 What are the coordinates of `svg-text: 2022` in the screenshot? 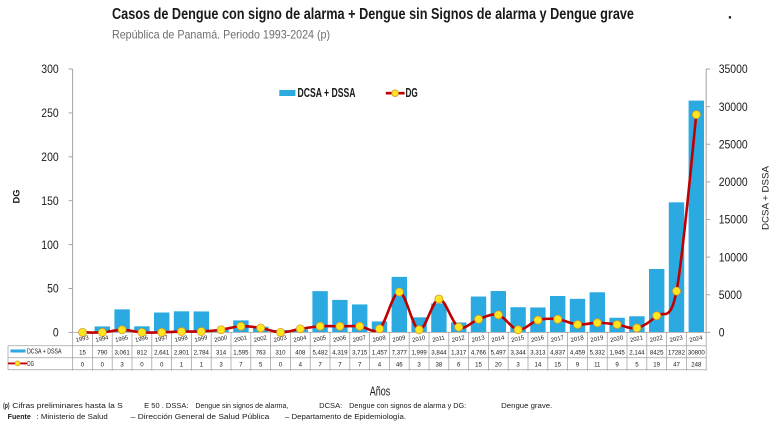 It's located at (656, 339).